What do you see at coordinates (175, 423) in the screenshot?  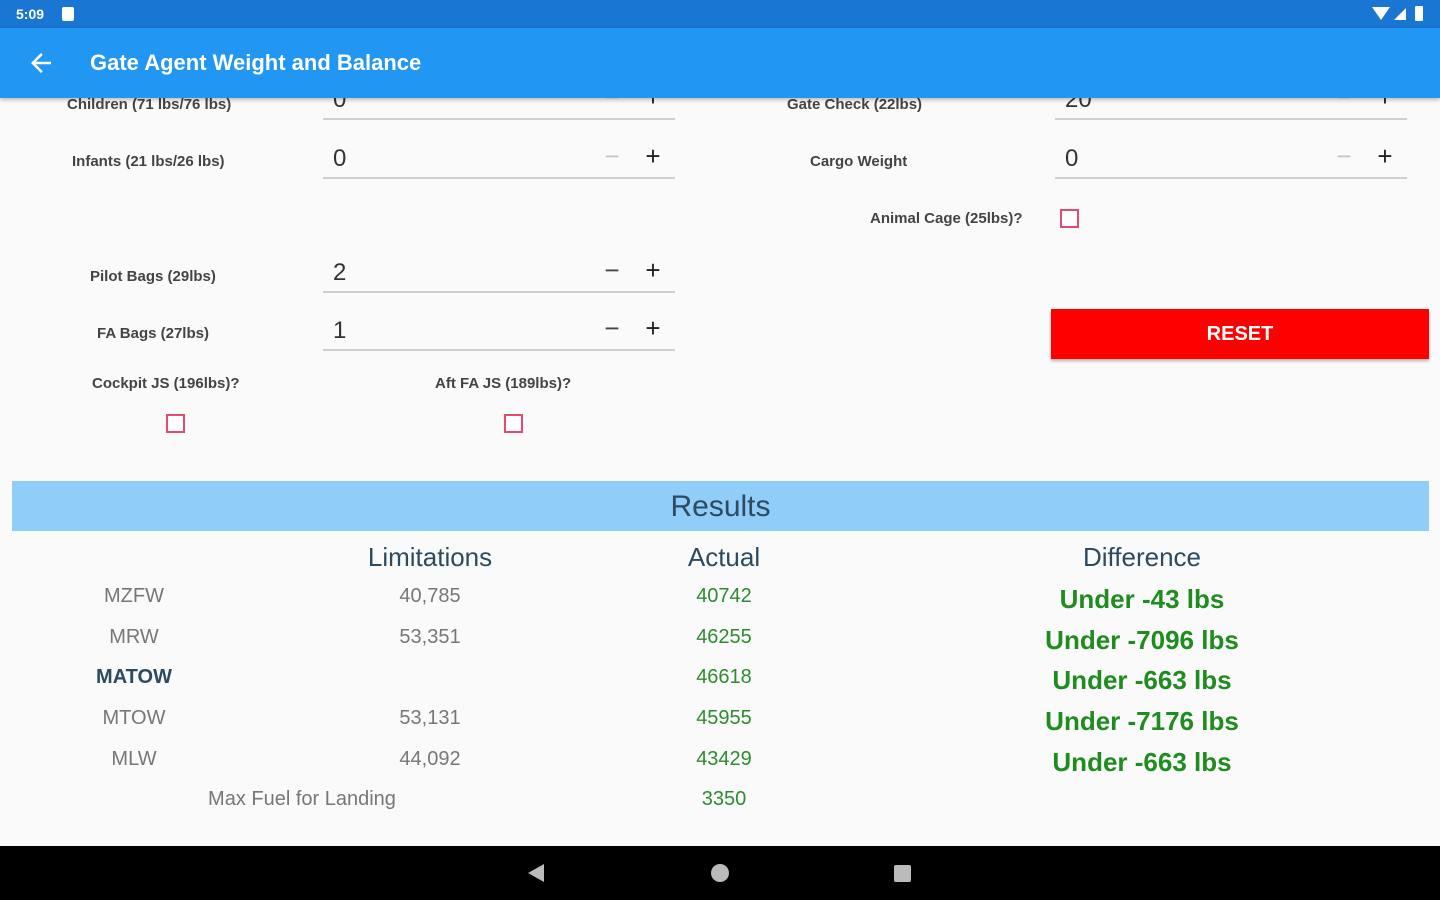 I see `cockpit-js-checkbox` at bounding box center [175, 423].